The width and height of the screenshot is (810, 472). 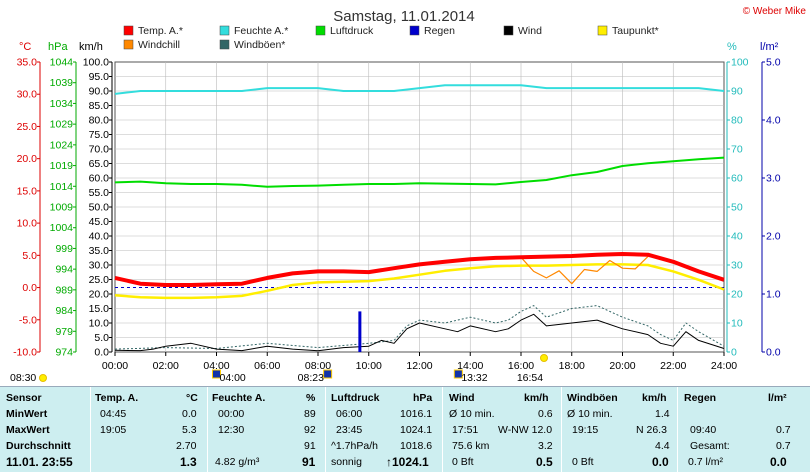 What do you see at coordinates (189, 430) in the screenshot?
I see `temp-max: 5.3` at bounding box center [189, 430].